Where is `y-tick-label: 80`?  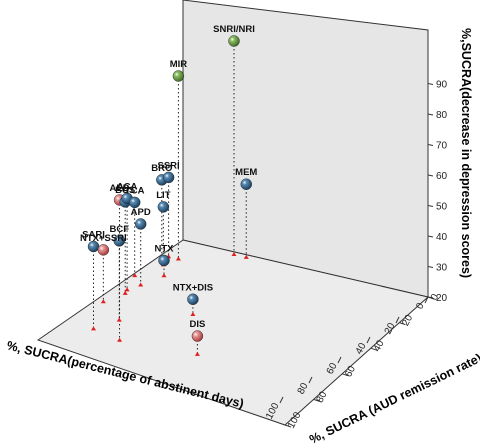
y-tick-label: 80 is located at coordinates (322, 396).